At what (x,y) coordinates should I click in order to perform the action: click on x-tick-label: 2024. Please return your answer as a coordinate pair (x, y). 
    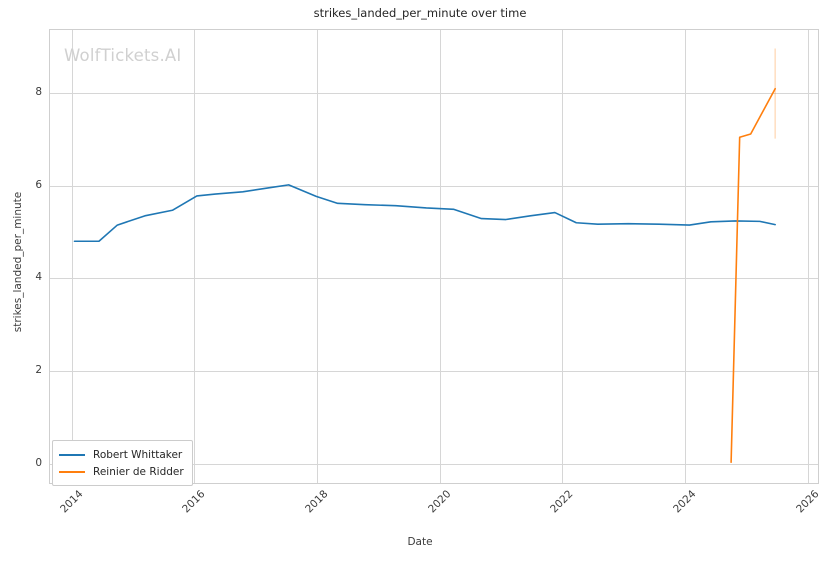
    Looking at the image, I should click on (685, 502).